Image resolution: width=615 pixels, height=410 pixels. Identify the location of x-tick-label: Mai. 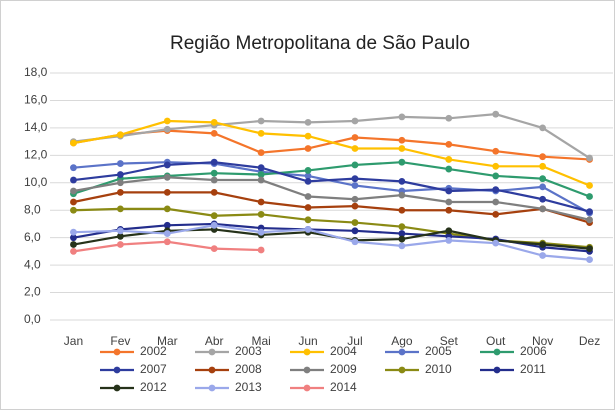
(260, 341).